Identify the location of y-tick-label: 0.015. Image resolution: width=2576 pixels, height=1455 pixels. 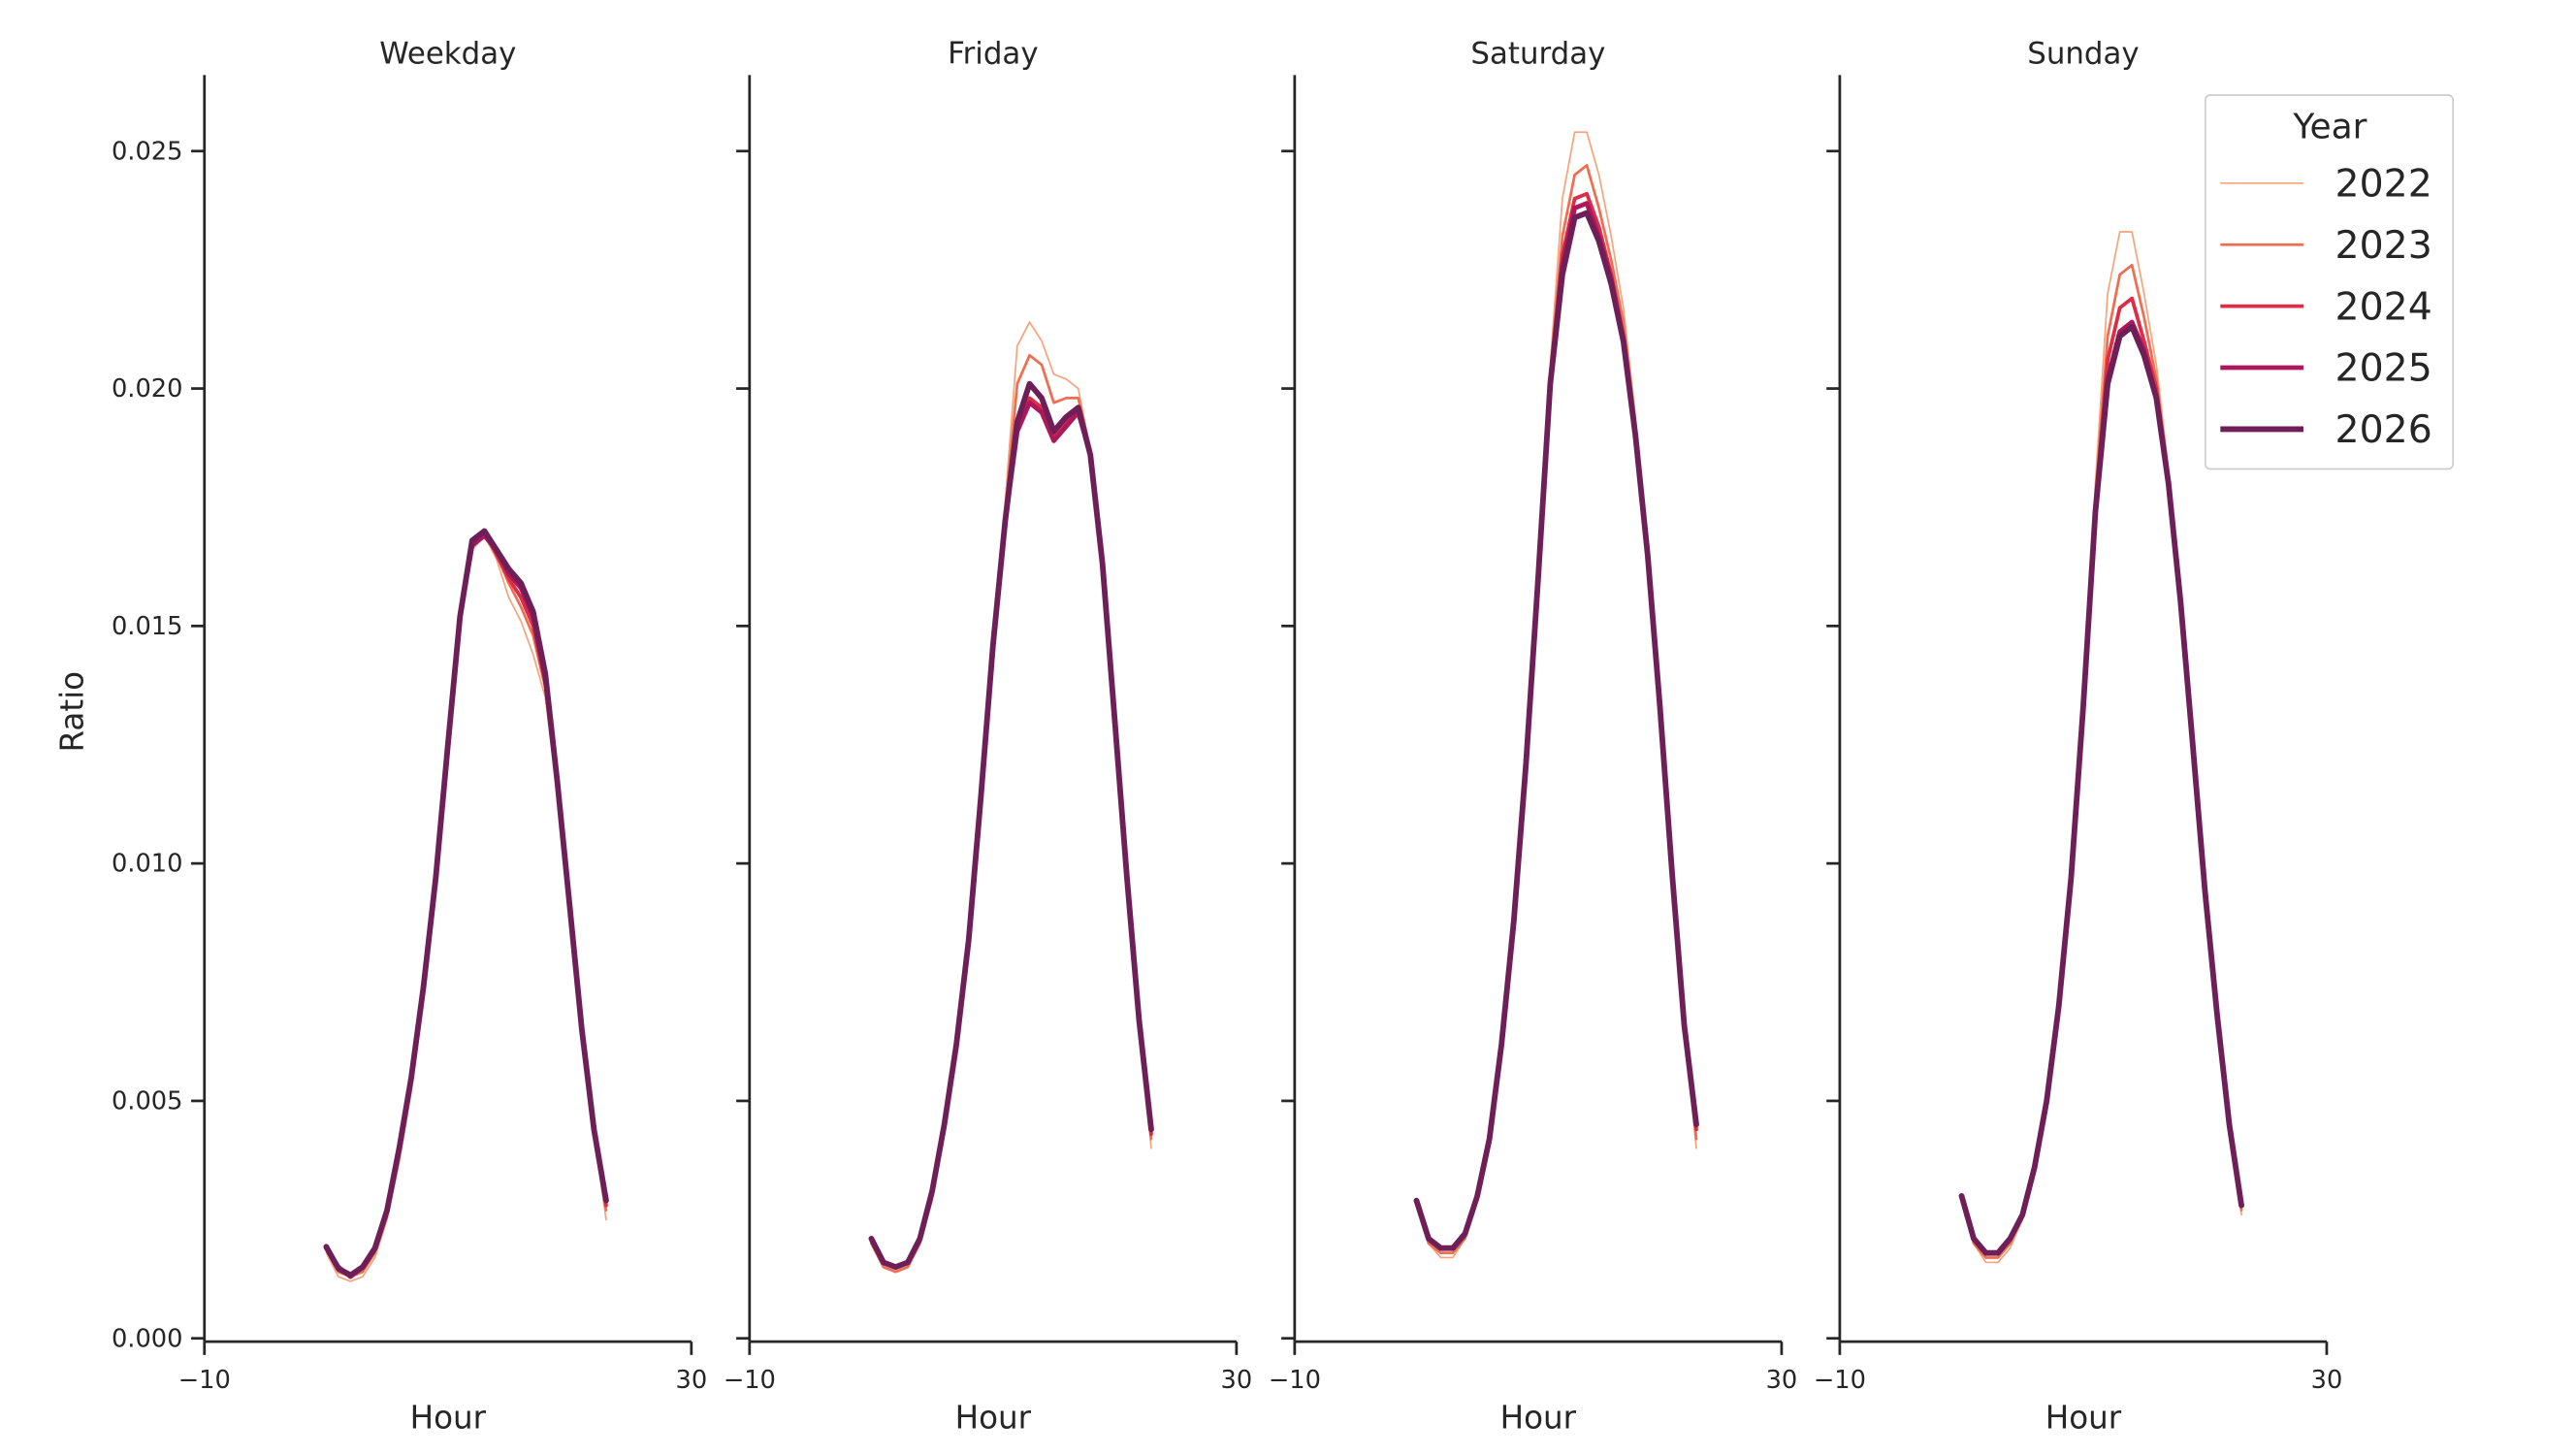
(147, 626).